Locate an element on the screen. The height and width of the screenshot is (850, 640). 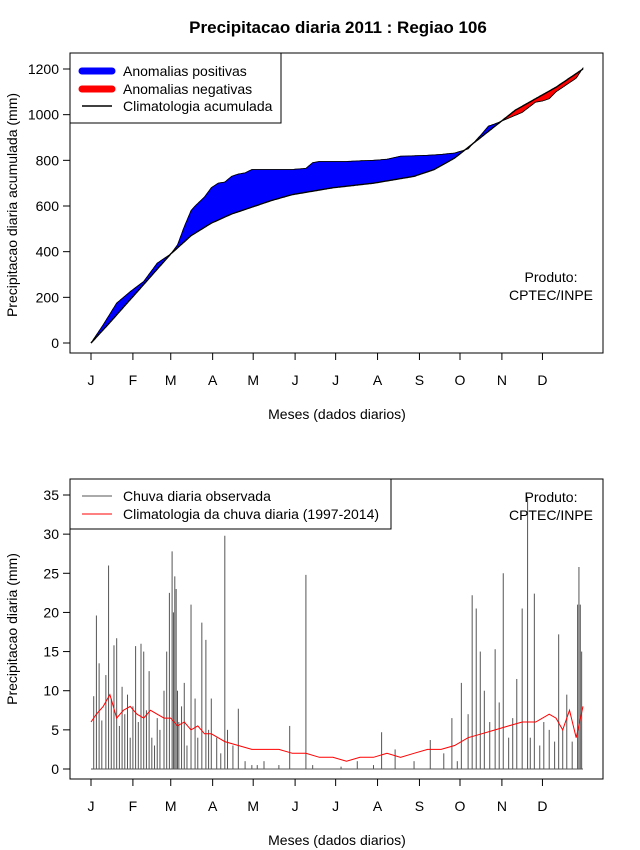
y-tick-label: 600 is located at coordinates (48, 206).